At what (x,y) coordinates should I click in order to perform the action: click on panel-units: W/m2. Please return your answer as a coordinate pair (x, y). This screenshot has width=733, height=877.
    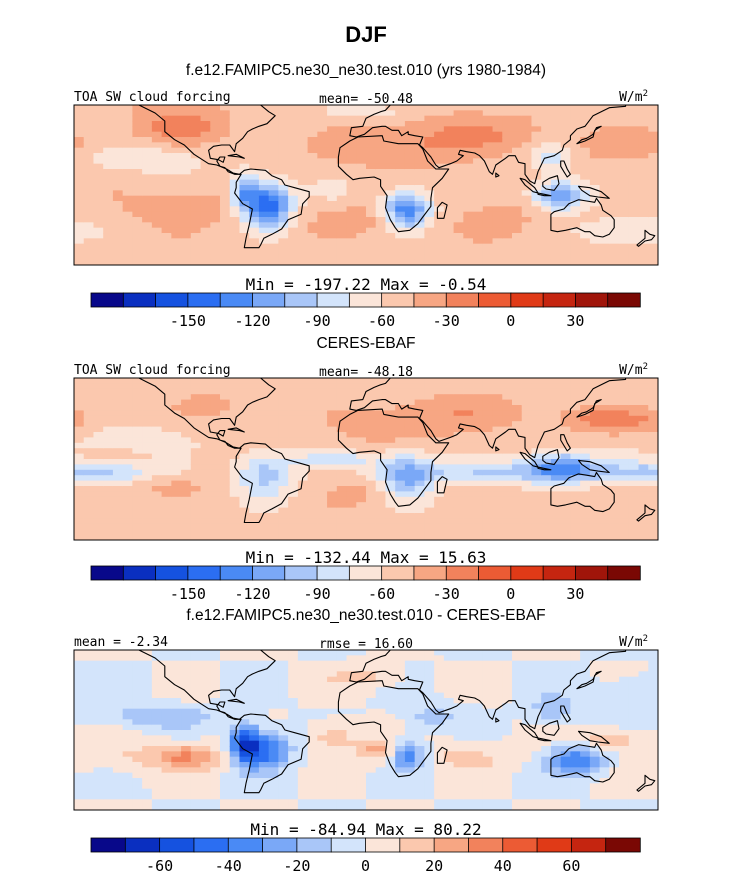
    Looking at the image, I should click on (633, 642).